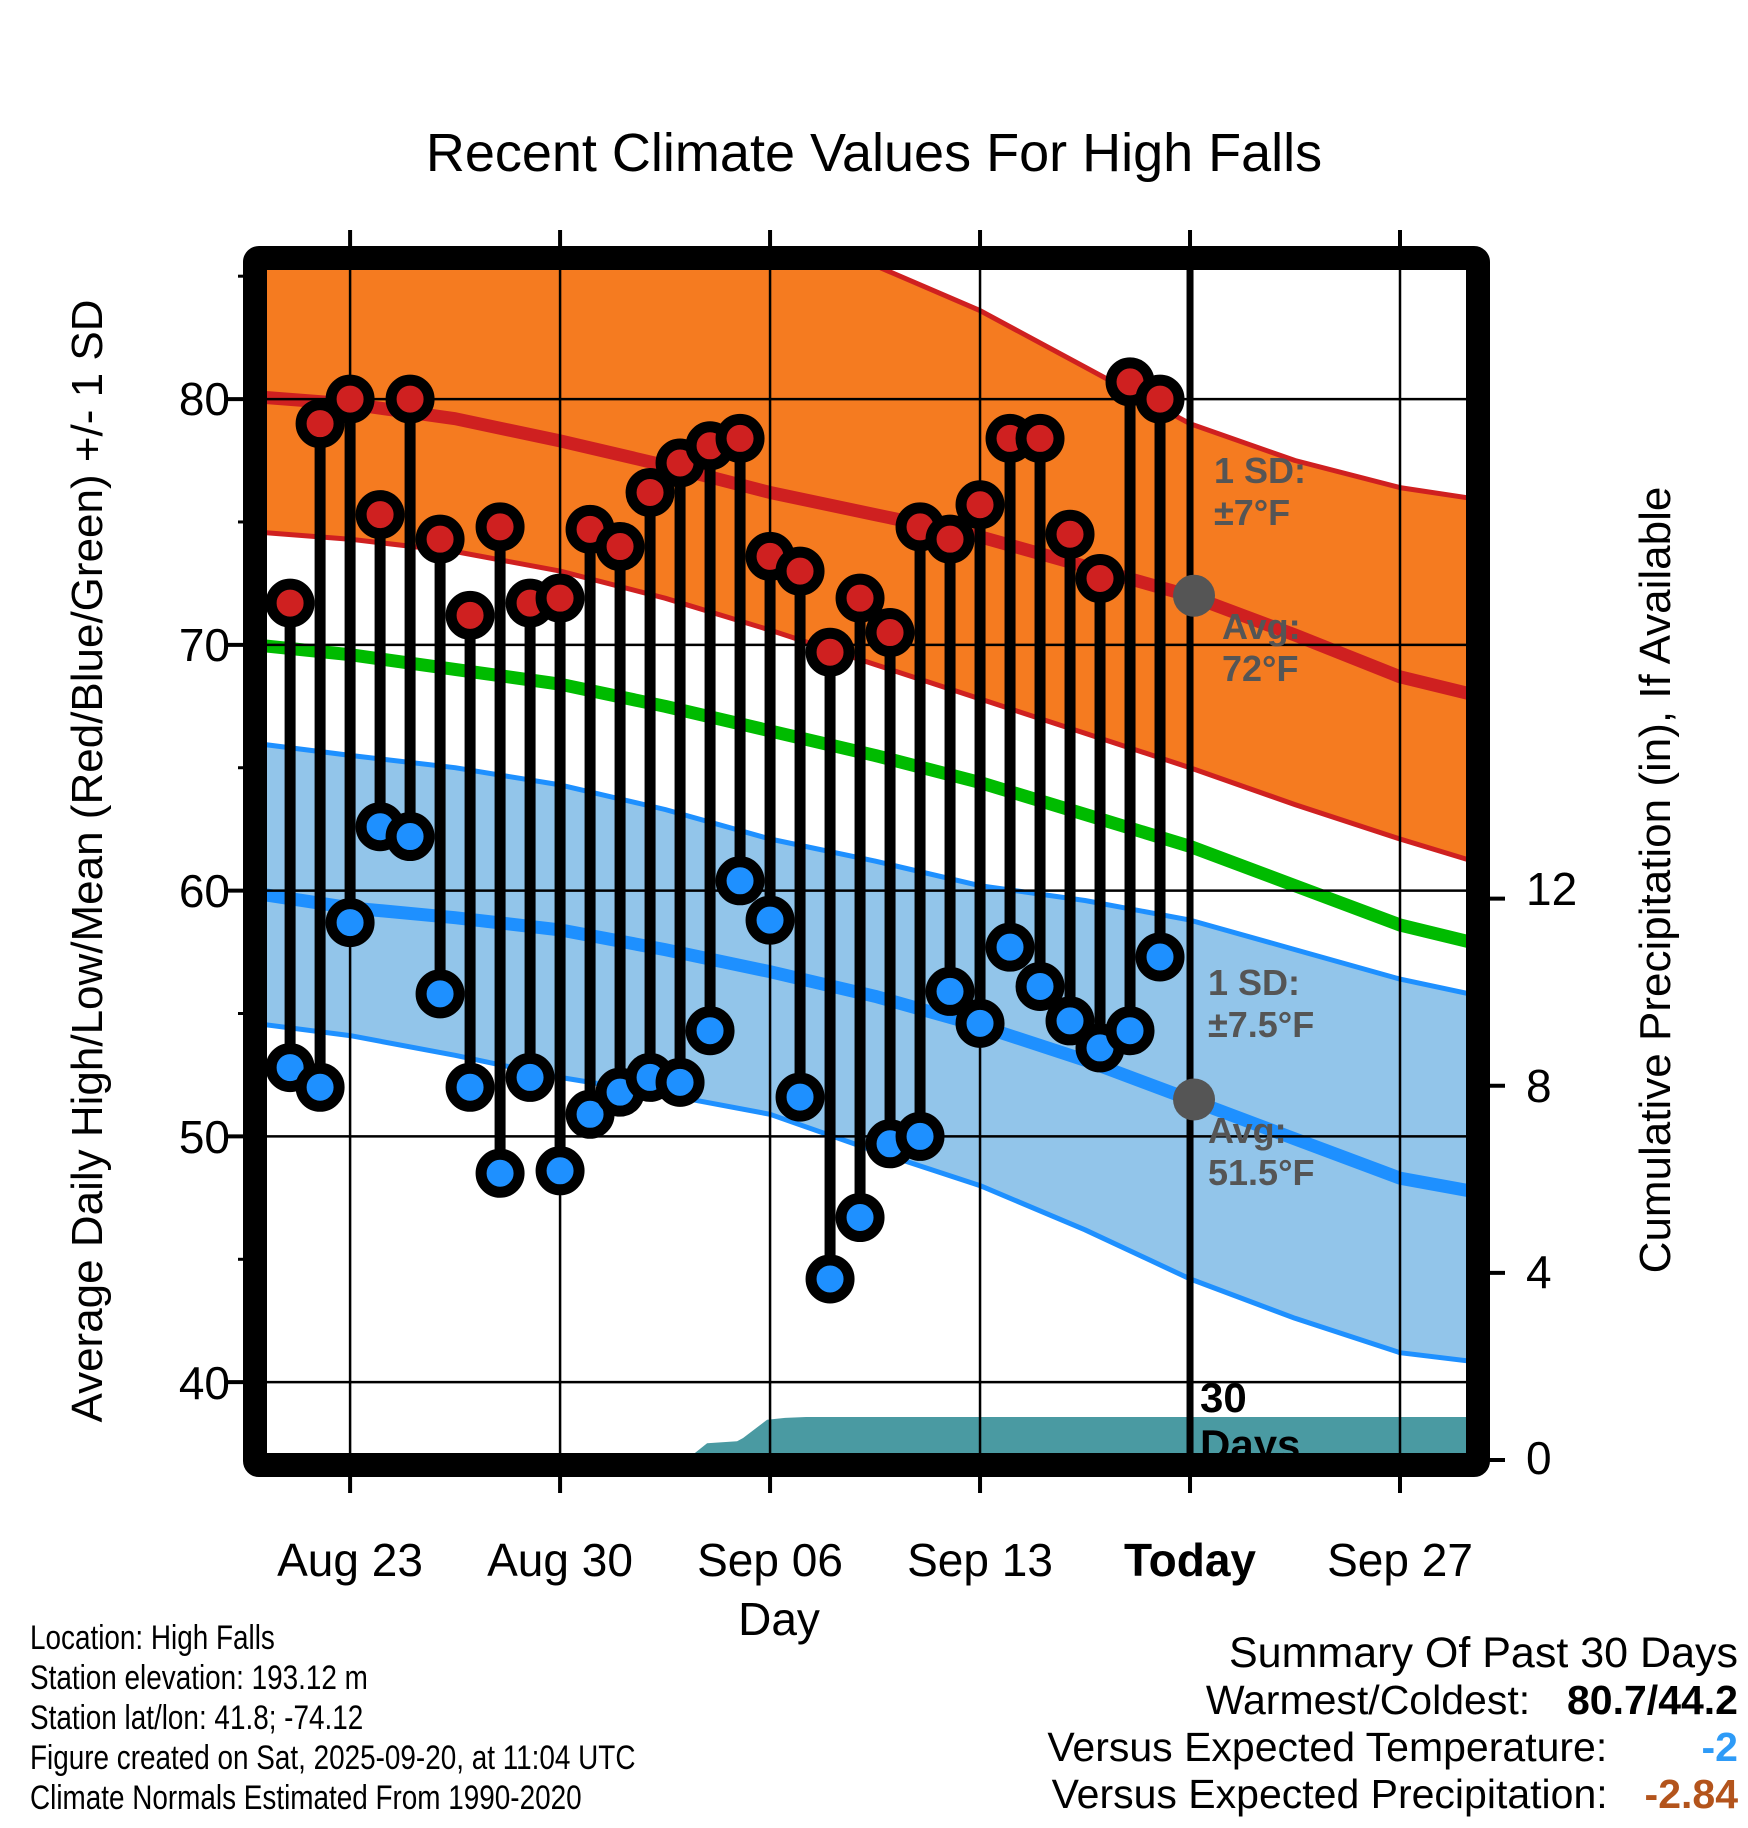 The width and height of the screenshot is (1748, 1828). I want to click on precip-tick-12: 12, so click(1552, 889).